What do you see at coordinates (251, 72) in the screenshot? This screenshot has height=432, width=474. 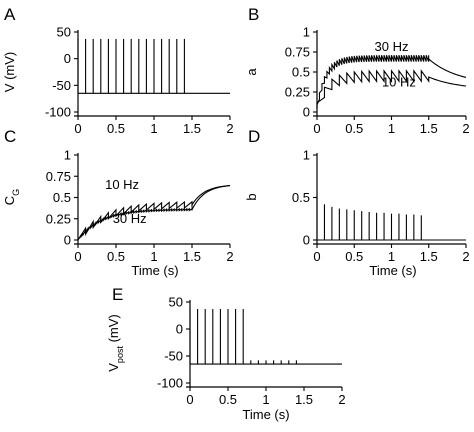 I see `y-axis-label: a` at bounding box center [251, 72].